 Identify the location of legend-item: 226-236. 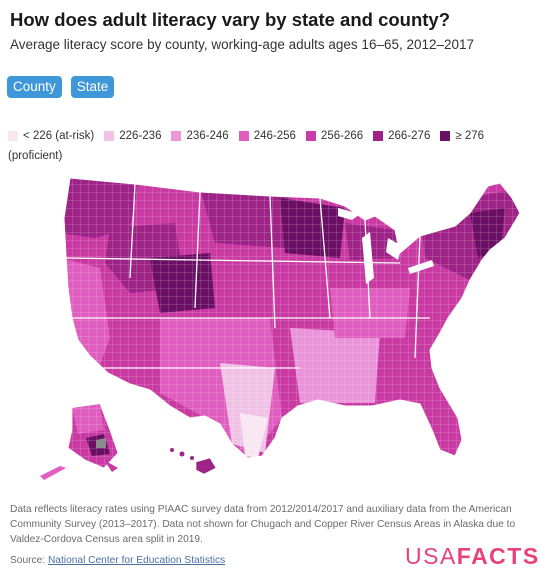
(132, 136).